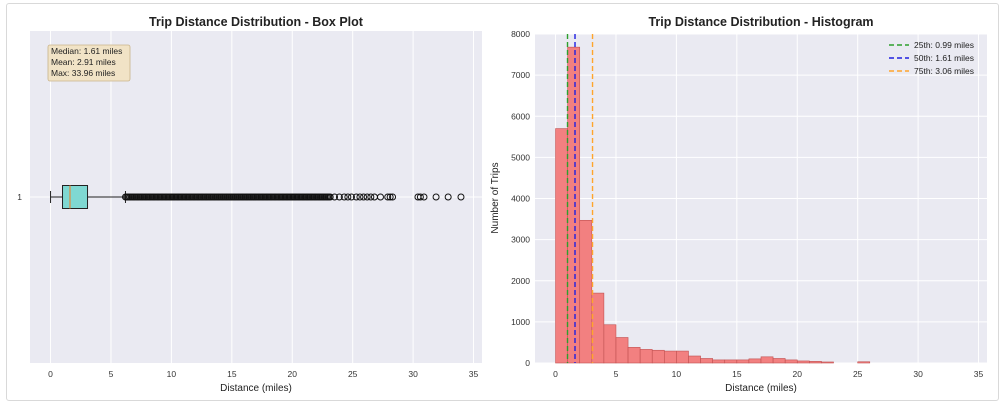 The height and width of the screenshot is (406, 1005). I want to click on hist-x-tick-label: 5, so click(616, 374).